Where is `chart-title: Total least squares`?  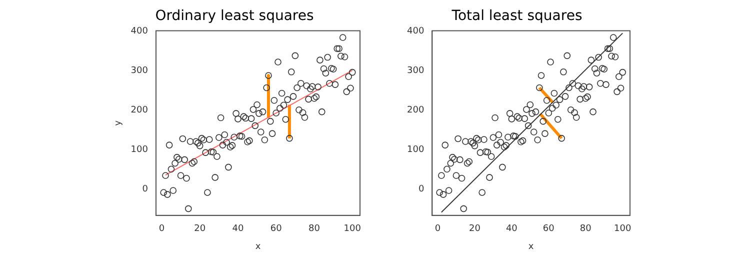 chart-title: Total least squares is located at coordinates (516, 16).